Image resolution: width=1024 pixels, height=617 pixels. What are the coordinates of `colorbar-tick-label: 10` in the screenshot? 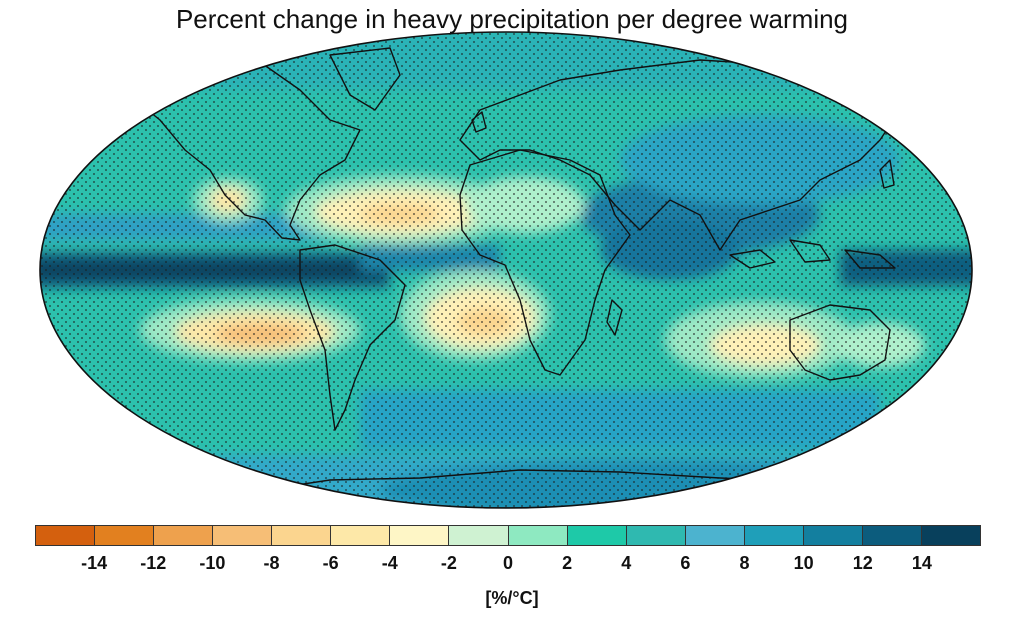 It's located at (803, 563).